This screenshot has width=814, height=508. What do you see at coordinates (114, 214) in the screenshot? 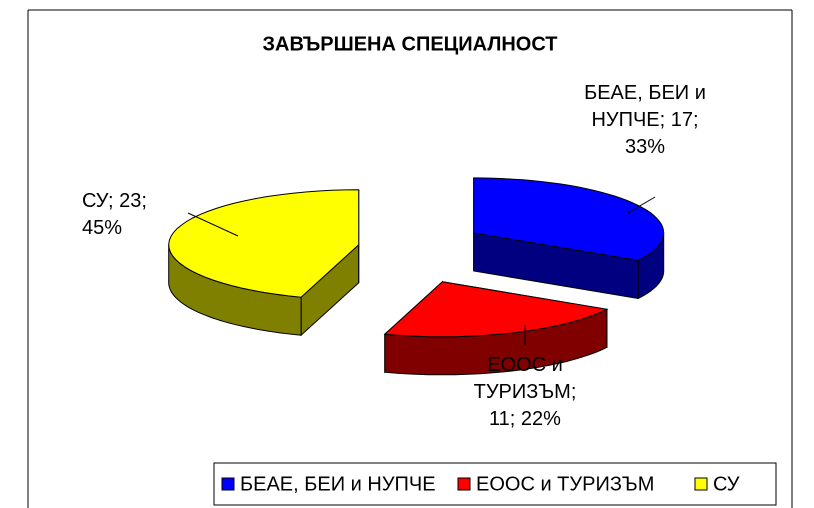
I see `data-label: СУ; 23; 45%` at bounding box center [114, 214].